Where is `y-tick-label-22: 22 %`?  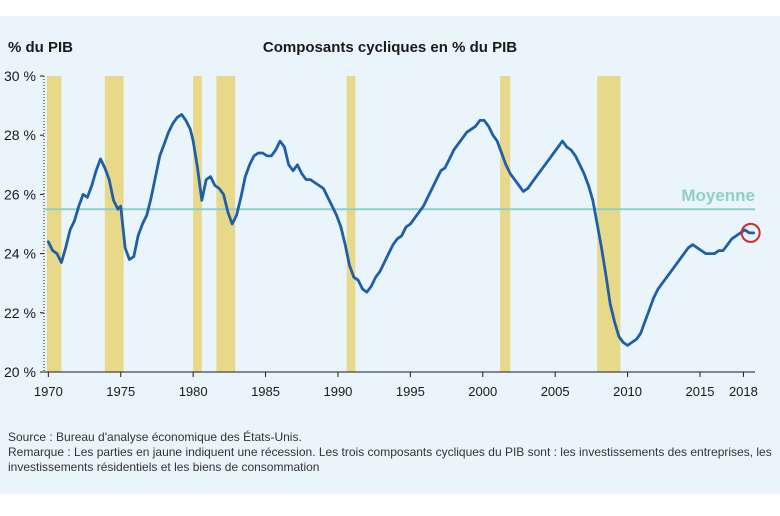 y-tick-label-22: 22 % is located at coordinates (20, 313).